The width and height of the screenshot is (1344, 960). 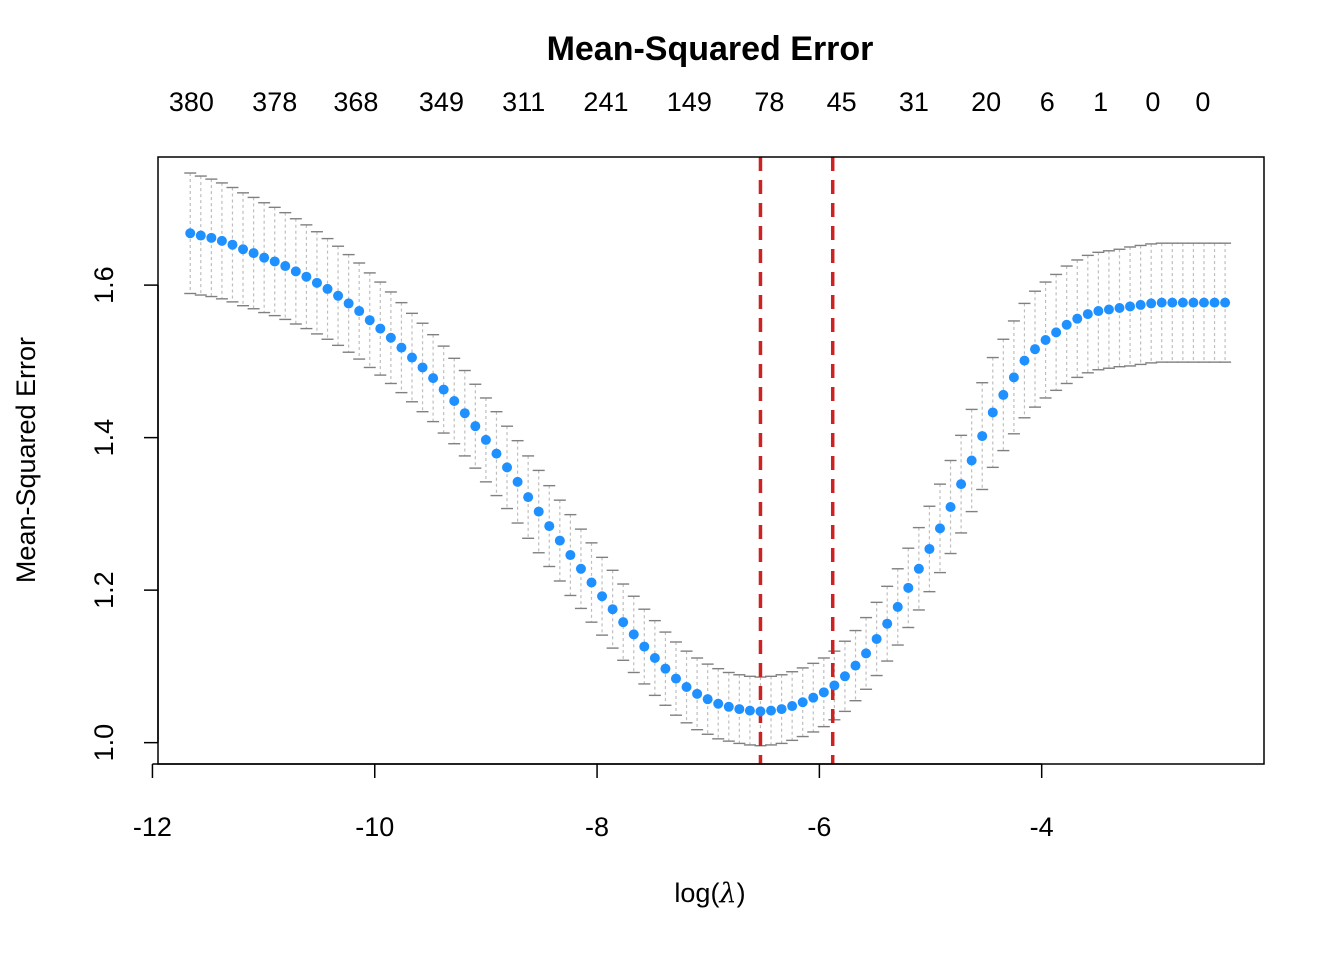 What do you see at coordinates (104, 438) in the screenshot?
I see `y-tick-label: 1.4` at bounding box center [104, 438].